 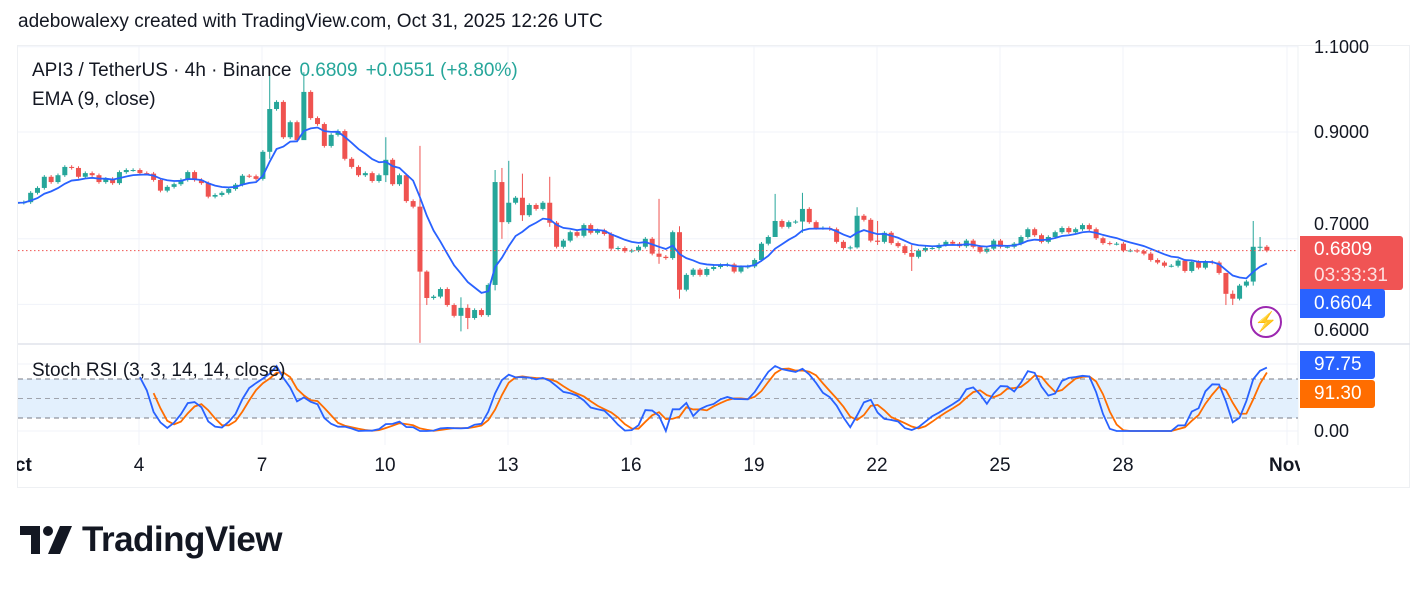 I want to click on stoch-d-label: 91.30, so click(x=1337, y=394).